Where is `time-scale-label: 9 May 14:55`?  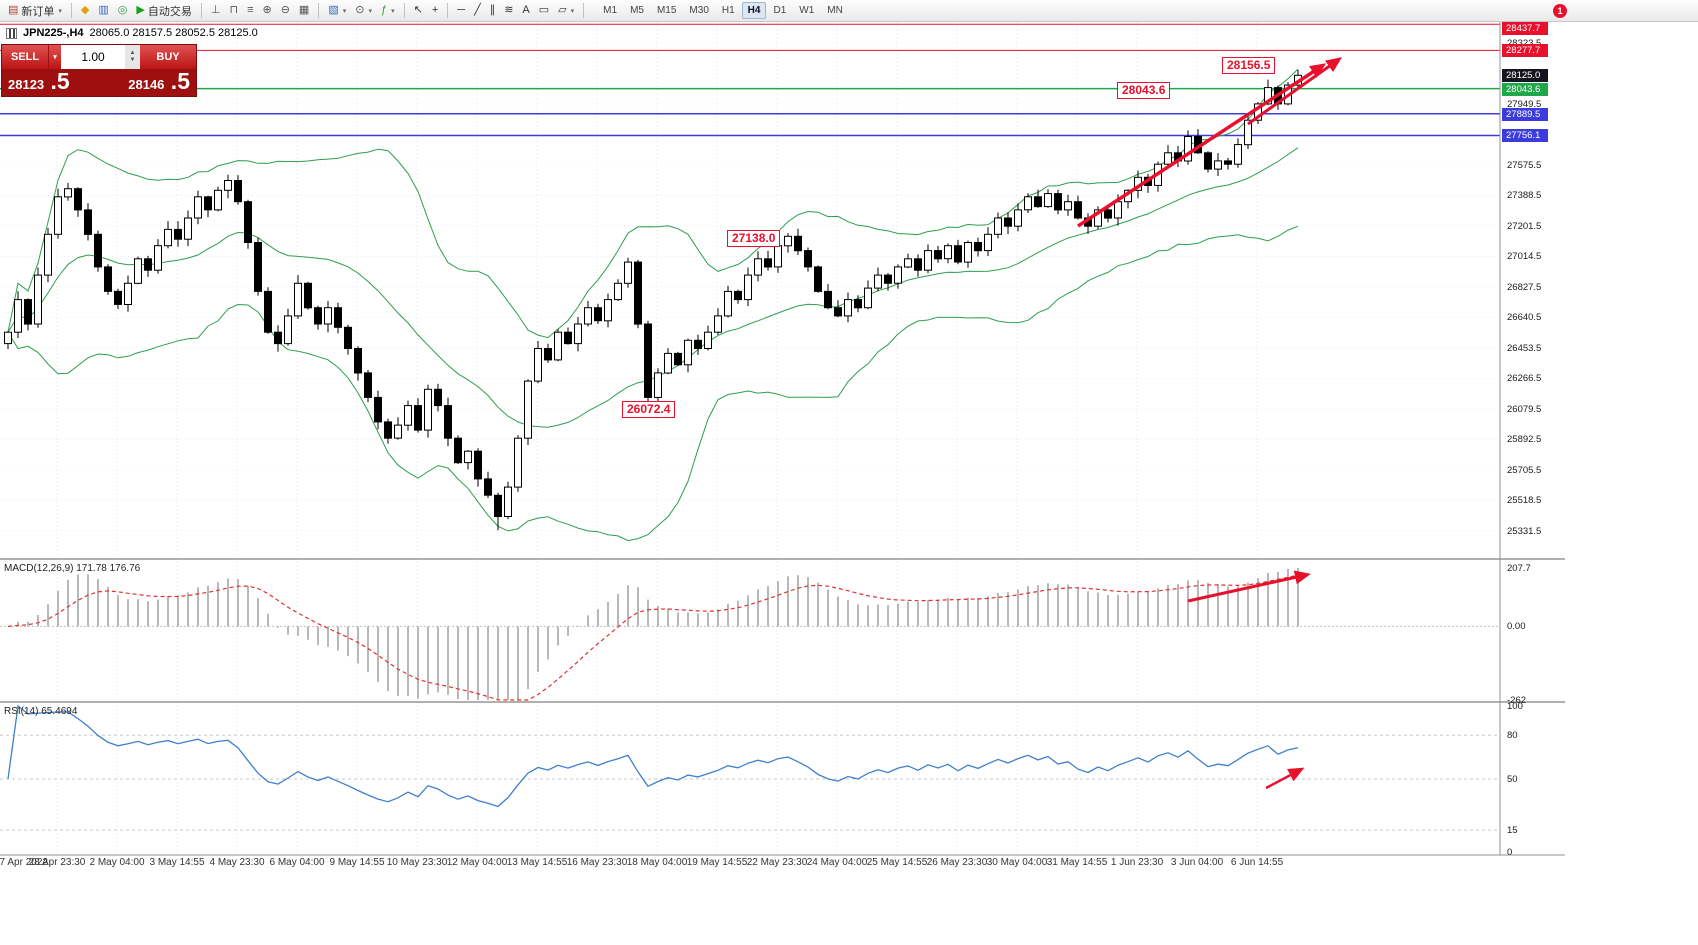
time-scale-label: 9 May 14:55 is located at coordinates (357, 862).